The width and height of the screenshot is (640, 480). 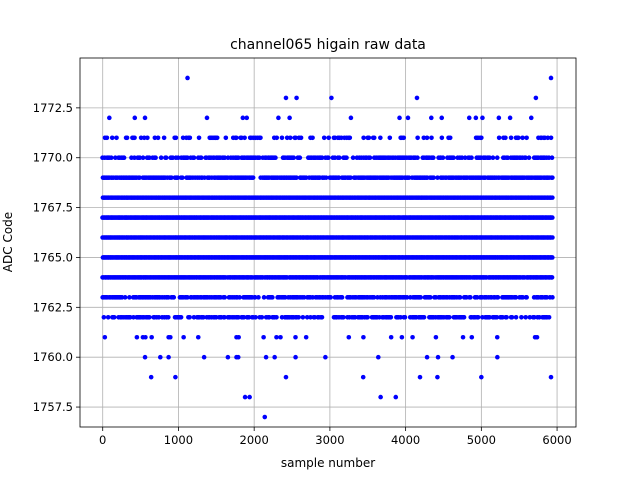 What do you see at coordinates (53, 357) in the screenshot?
I see `y-tick-label: 1760.0` at bounding box center [53, 357].